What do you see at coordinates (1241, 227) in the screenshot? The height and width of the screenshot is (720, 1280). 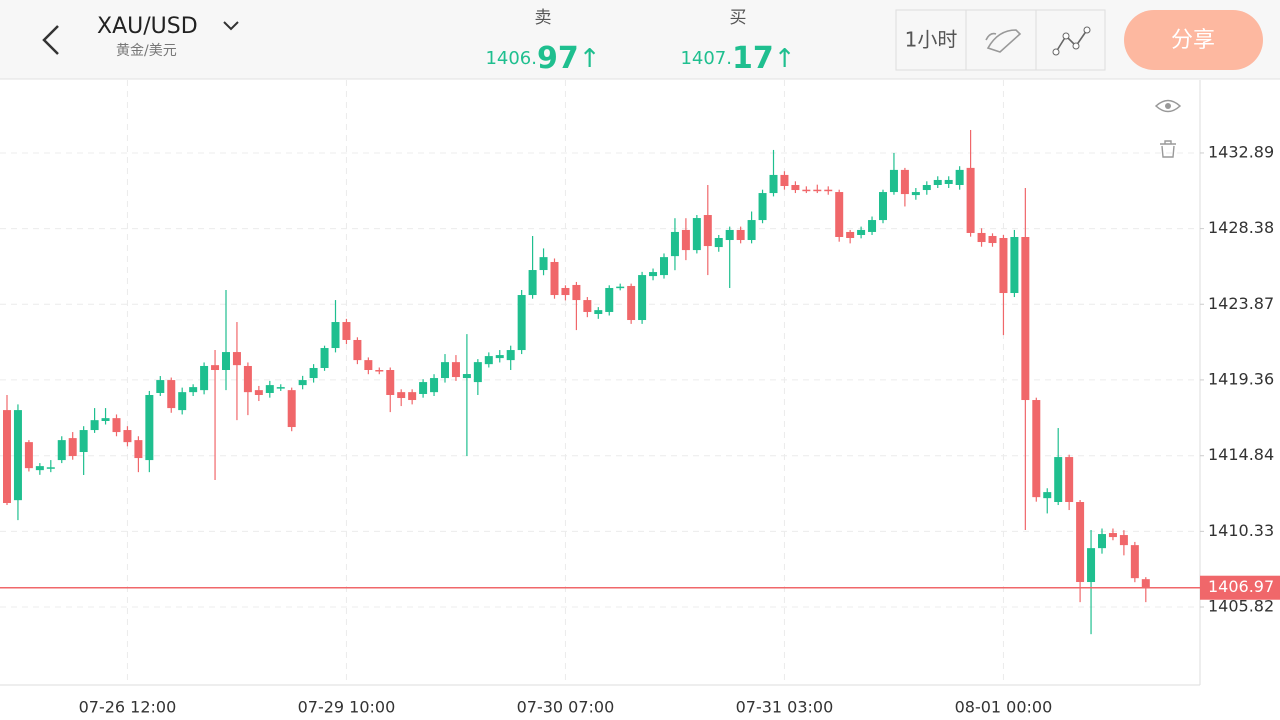 I see `y-tick-label: 1428.38` at bounding box center [1241, 227].